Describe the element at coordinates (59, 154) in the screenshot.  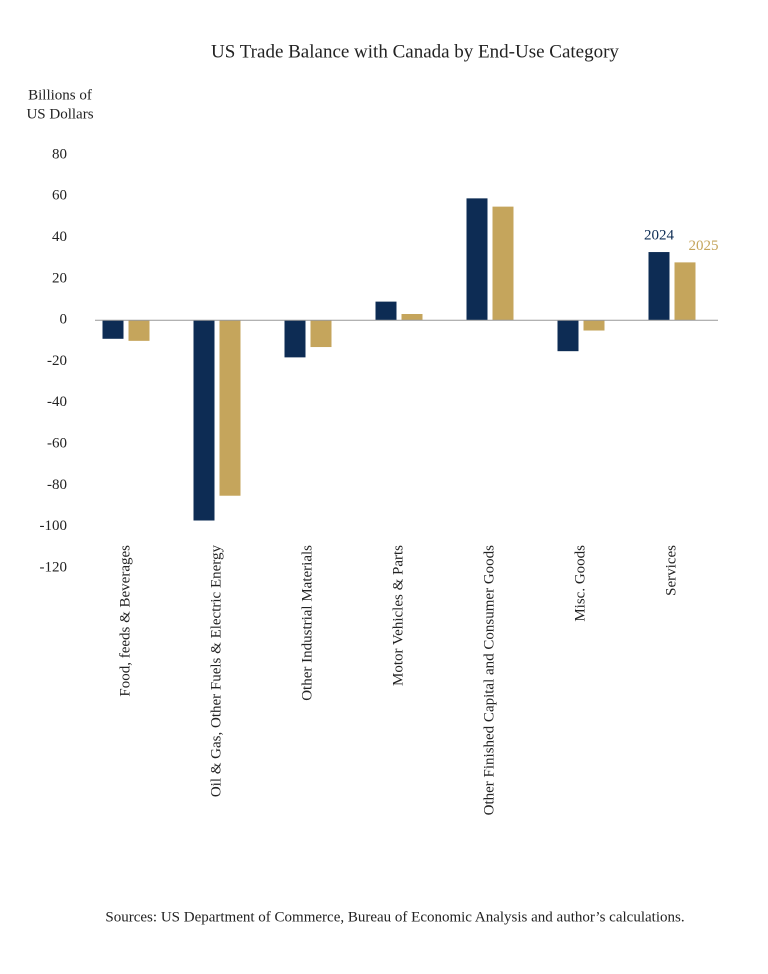
I see `y-tick-label: 80` at that location.